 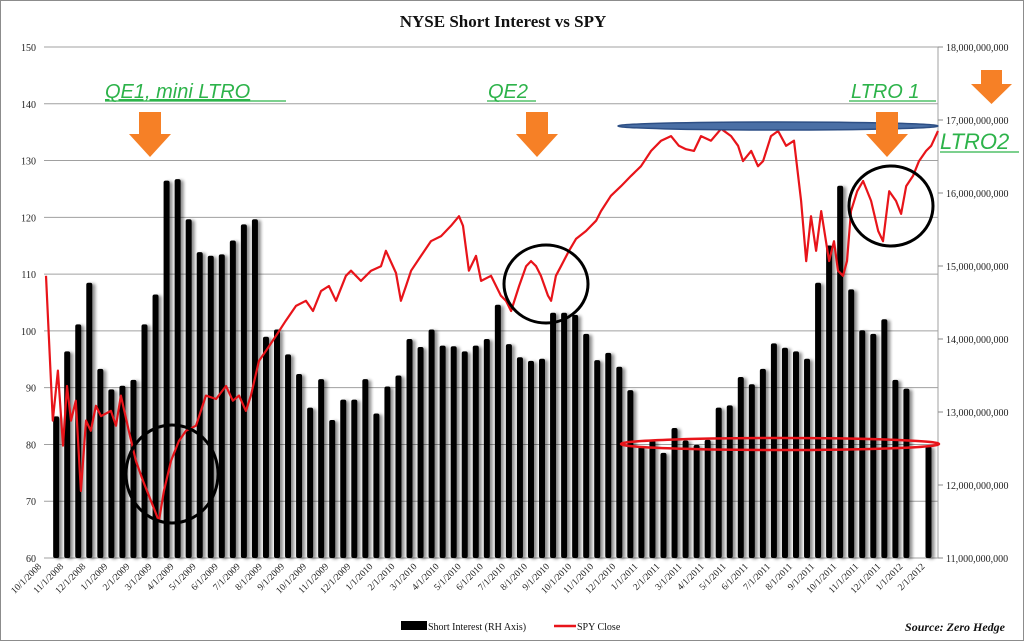 I want to click on left-tick-label: 110, so click(x=28, y=275).